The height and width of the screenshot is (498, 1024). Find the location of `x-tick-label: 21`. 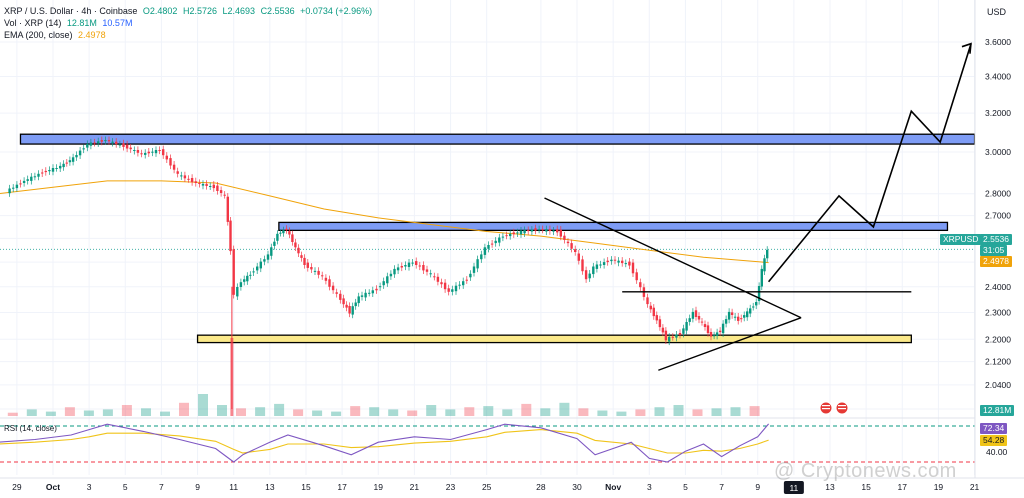

x-tick-label: 21 is located at coordinates (975, 487).